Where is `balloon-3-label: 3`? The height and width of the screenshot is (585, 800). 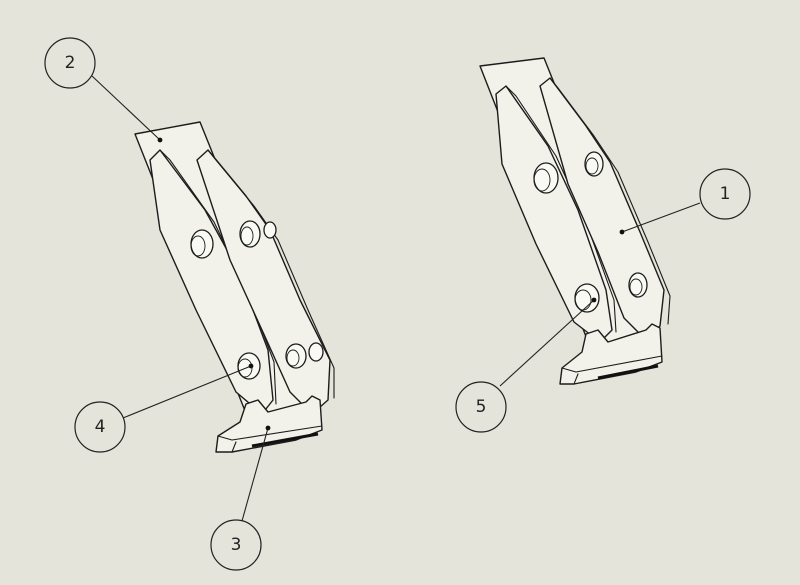
balloon-3-label: 3 is located at coordinates (236, 545).